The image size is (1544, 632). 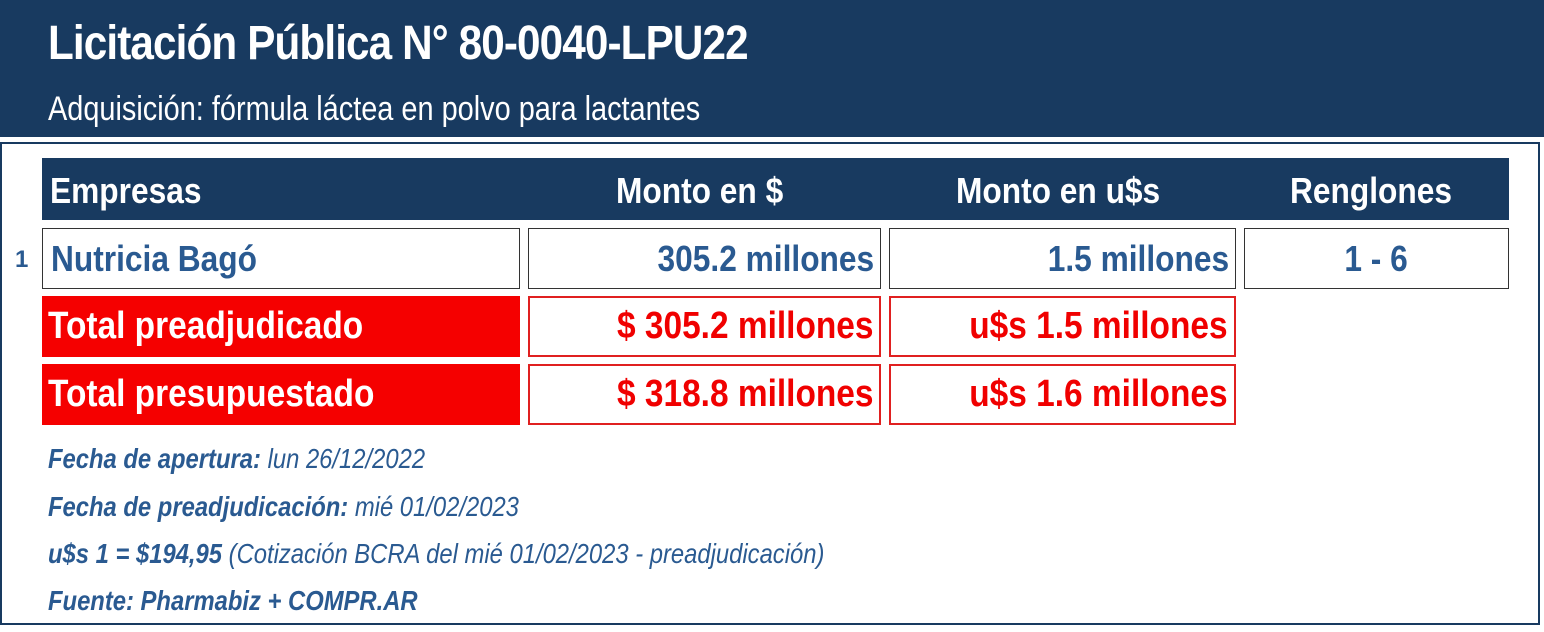 I want to click on total-preadjudicado-ars-value: $ 305.2 millones, so click(x=744, y=326).